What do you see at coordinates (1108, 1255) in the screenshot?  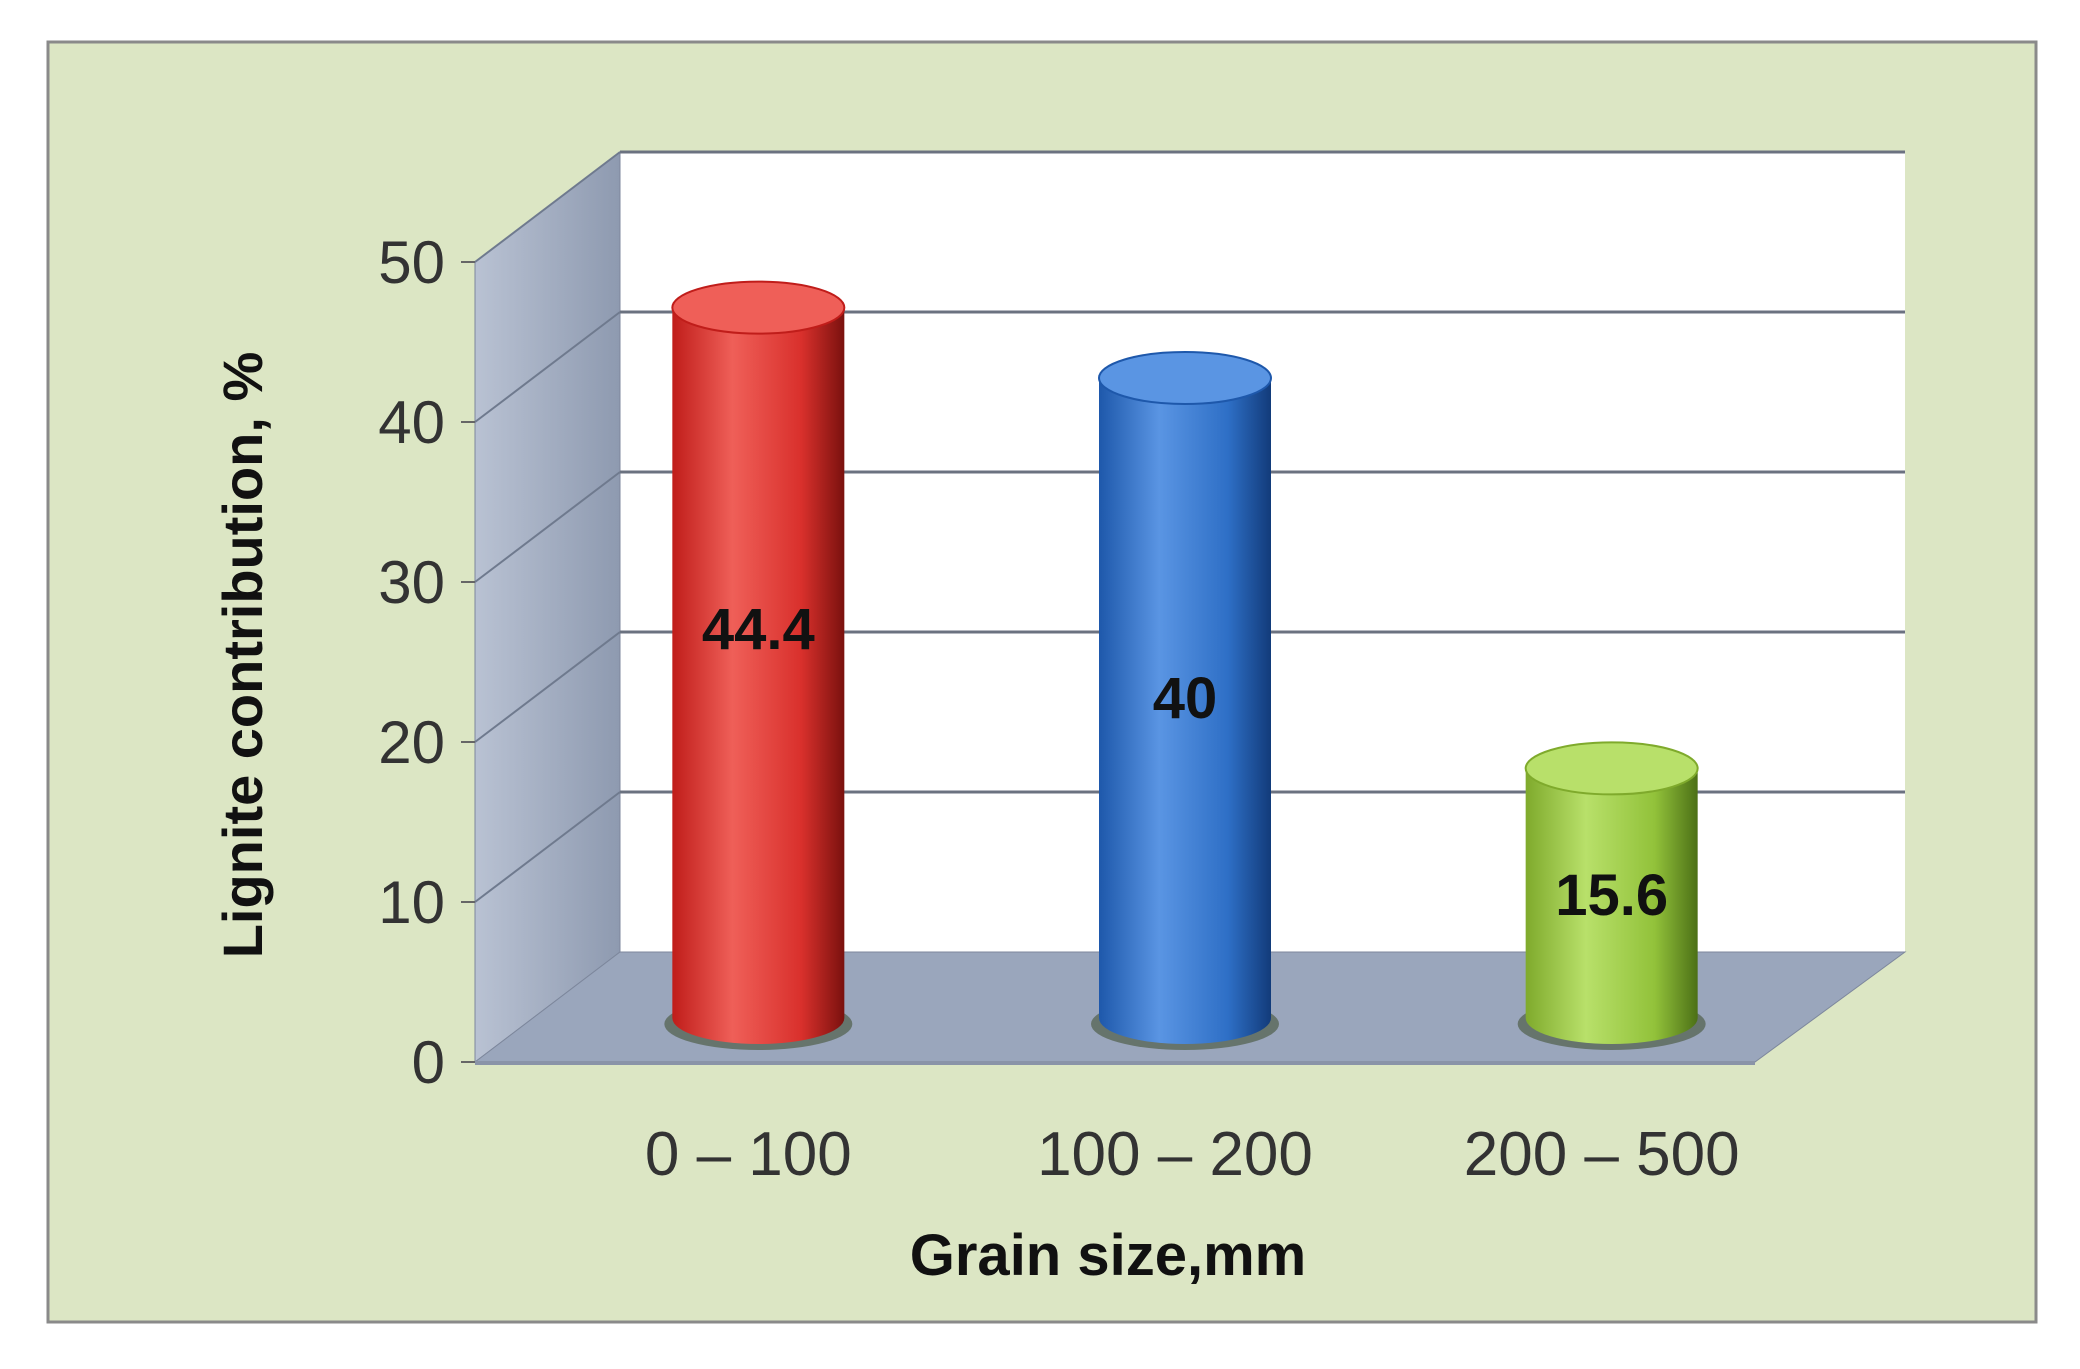 I see `x-axis-label: Grain size,mm` at bounding box center [1108, 1255].